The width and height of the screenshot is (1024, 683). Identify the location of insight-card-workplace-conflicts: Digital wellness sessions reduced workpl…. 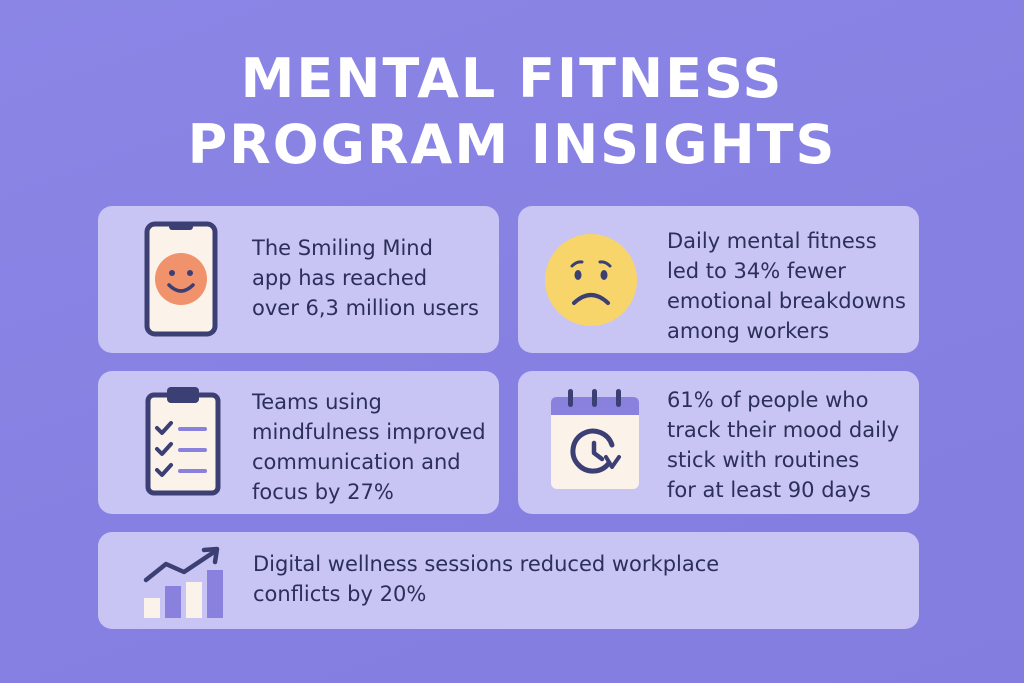
(508, 580).